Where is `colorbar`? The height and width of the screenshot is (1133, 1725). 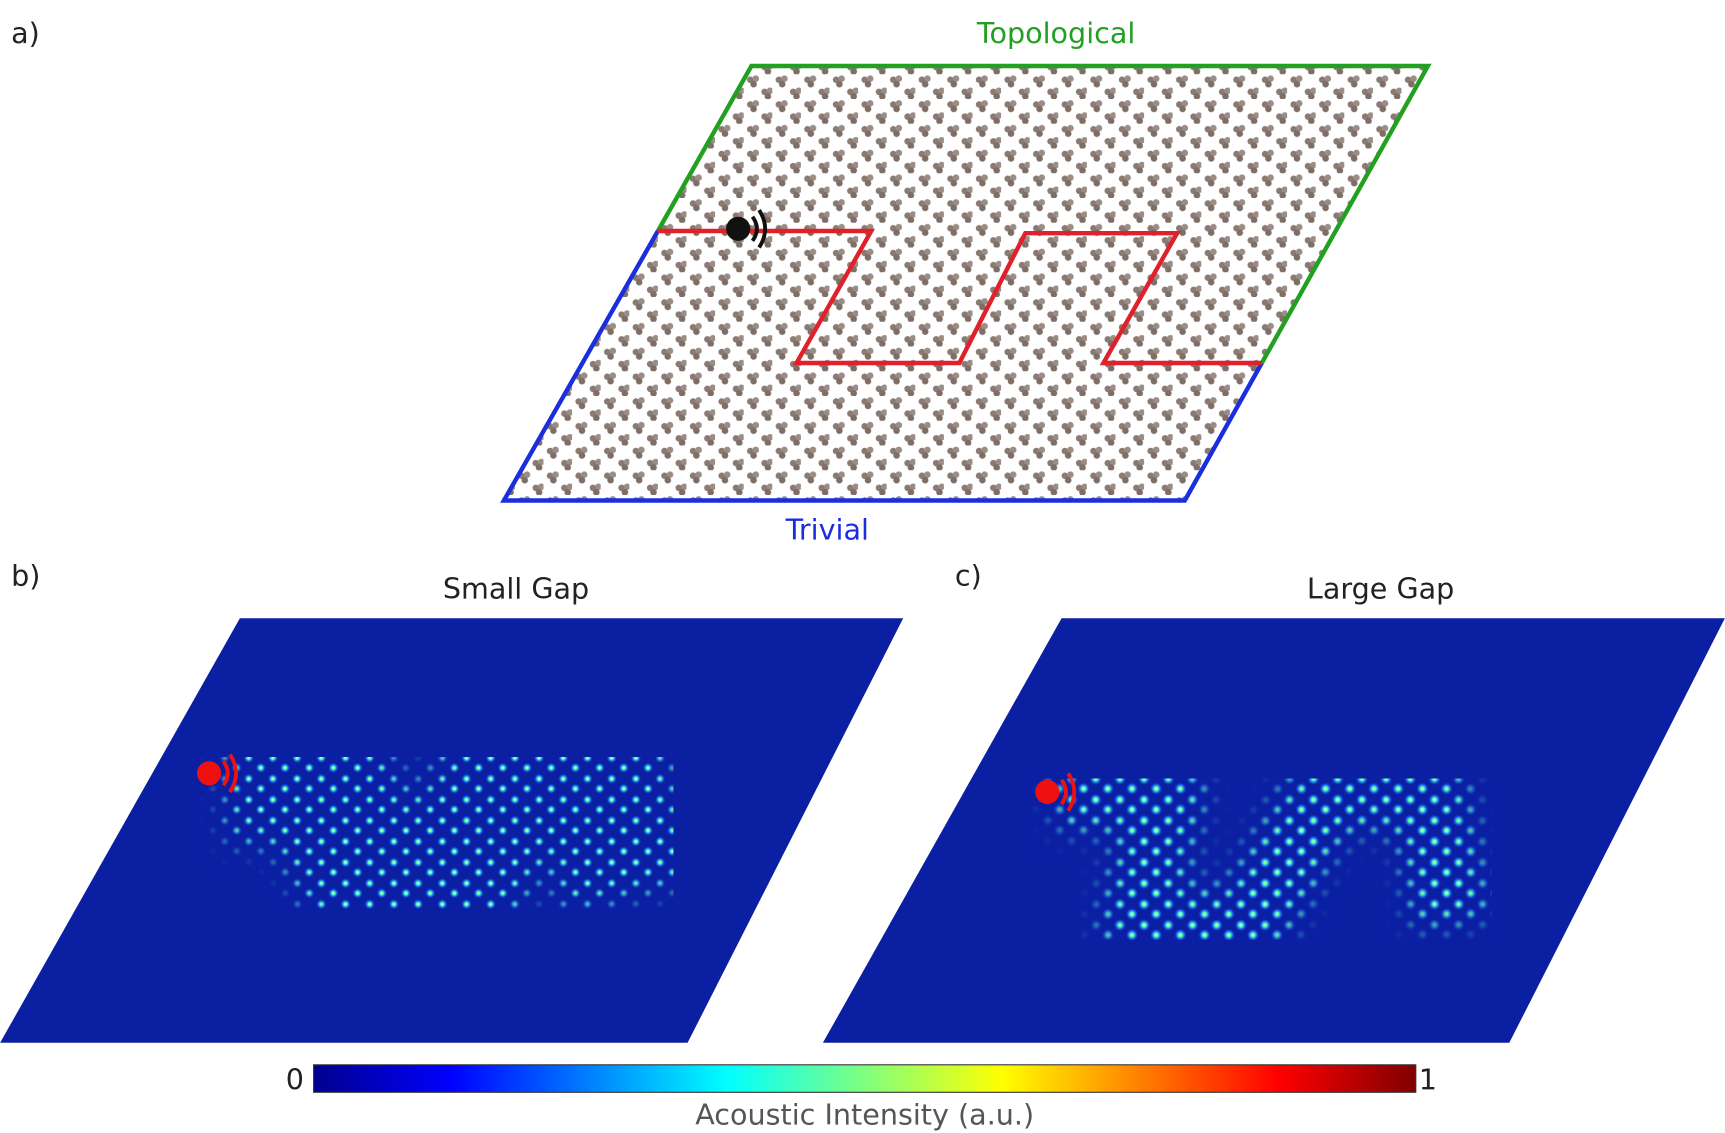
colorbar is located at coordinates (865, 1078).